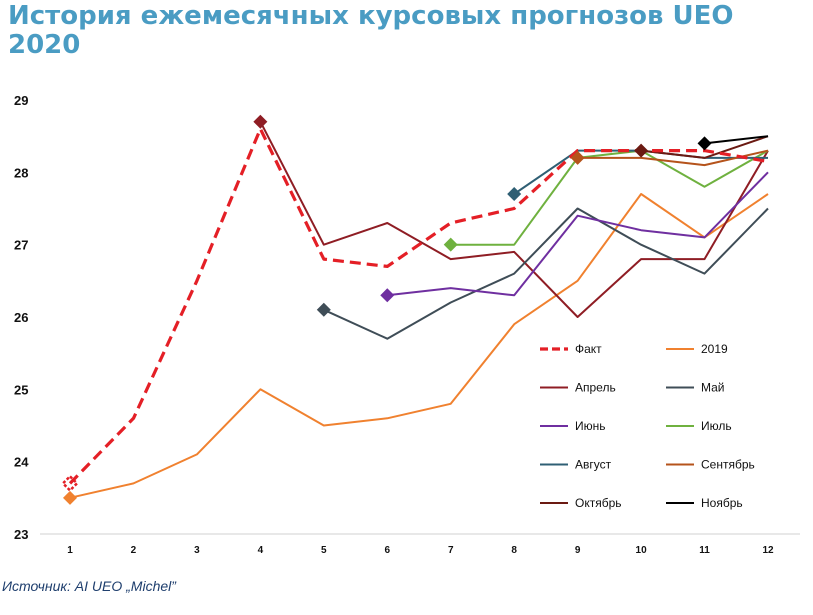 The image size is (813, 615). What do you see at coordinates (21, 172) in the screenshot?
I see `y-tick-label: 28` at bounding box center [21, 172].